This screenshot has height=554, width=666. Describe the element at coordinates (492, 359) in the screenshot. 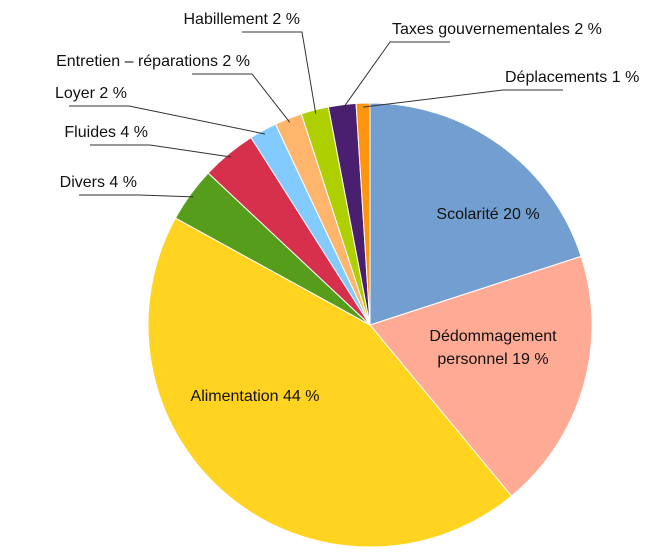

I see `slice-label: personnel 19 %` at that location.